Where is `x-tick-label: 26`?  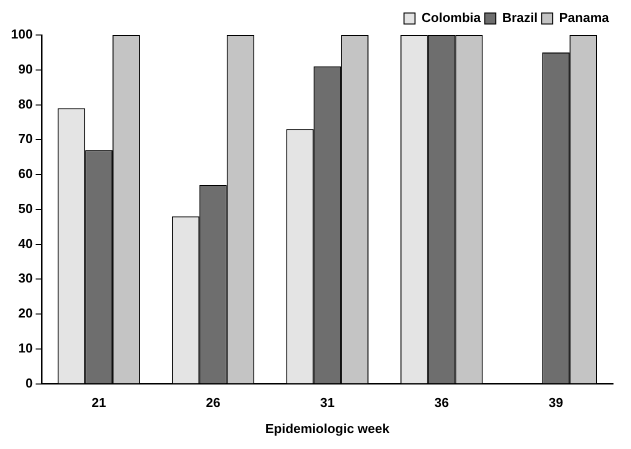 x-tick-label: 26 is located at coordinates (213, 402).